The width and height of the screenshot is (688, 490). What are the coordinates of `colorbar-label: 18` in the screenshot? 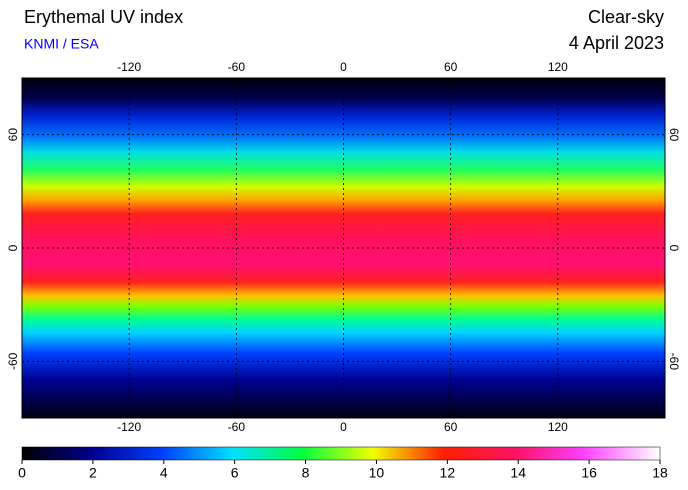 It's located at (660, 473).